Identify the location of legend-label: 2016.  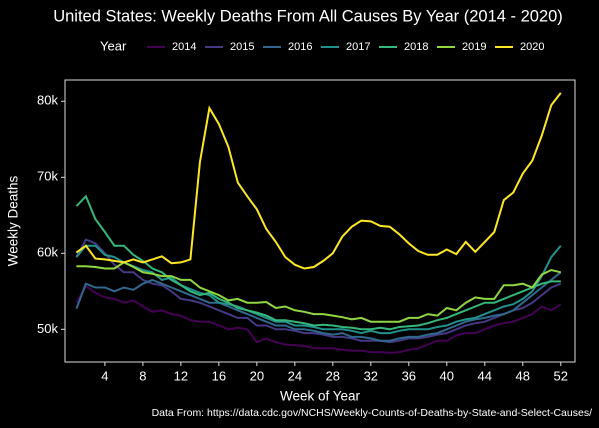
(300, 47).